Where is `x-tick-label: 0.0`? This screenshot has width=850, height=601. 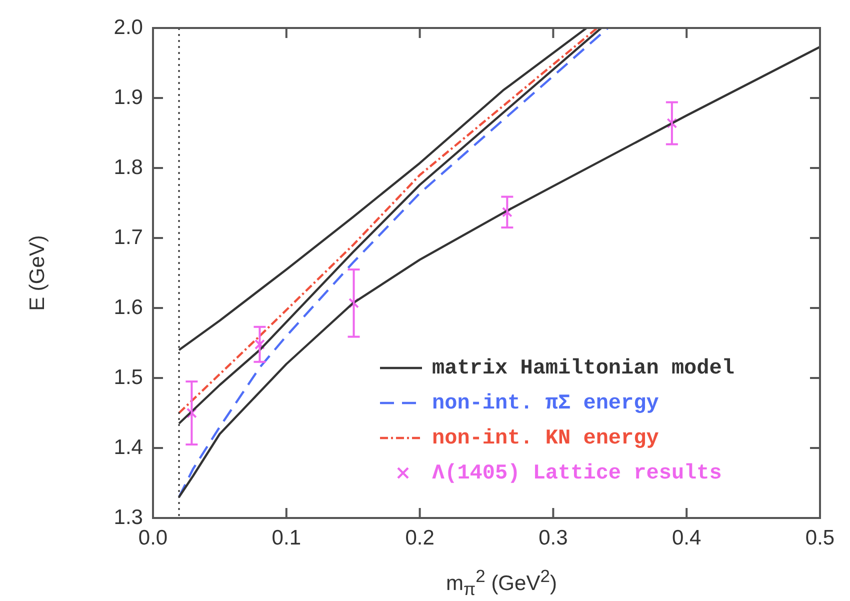 x-tick-label: 0.0 is located at coordinates (153, 538).